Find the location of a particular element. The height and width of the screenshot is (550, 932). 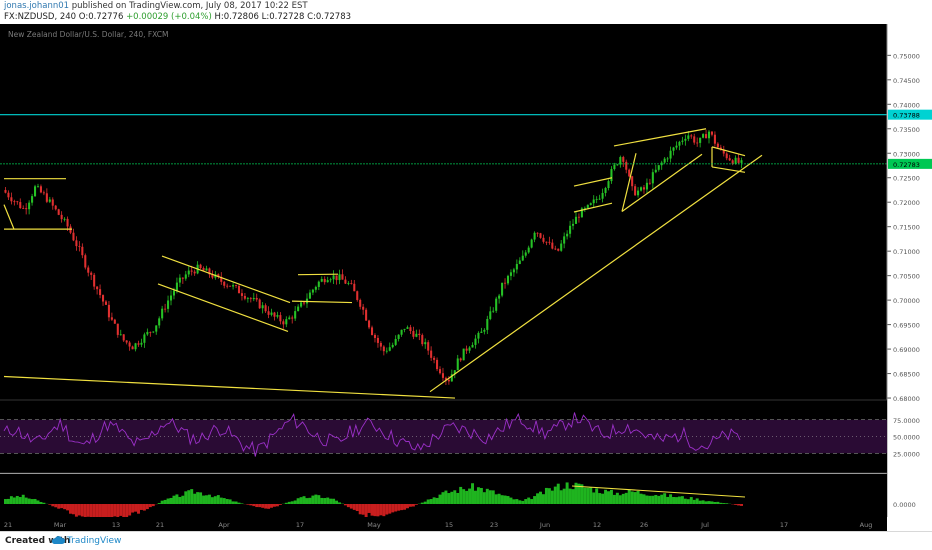

time-tick-label: Mar is located at coordinates (60, 525).